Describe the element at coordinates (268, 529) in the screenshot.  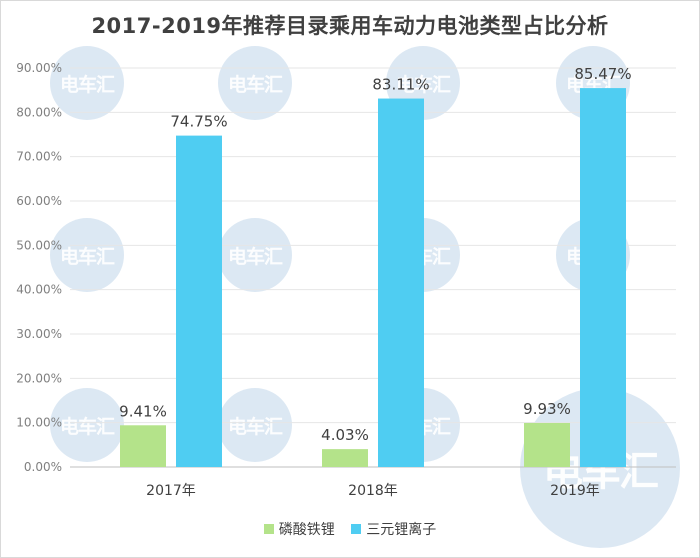
I see `legend-swatch-lfp` at that location.